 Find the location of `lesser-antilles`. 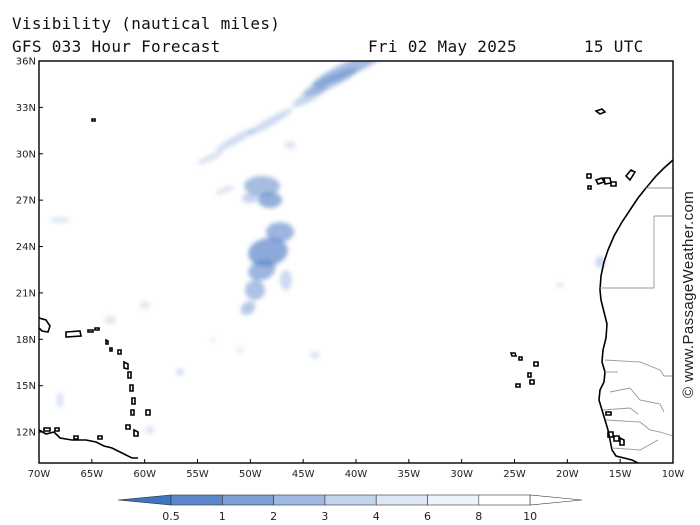

lesser-antilles is located at coordinates (128, 387).